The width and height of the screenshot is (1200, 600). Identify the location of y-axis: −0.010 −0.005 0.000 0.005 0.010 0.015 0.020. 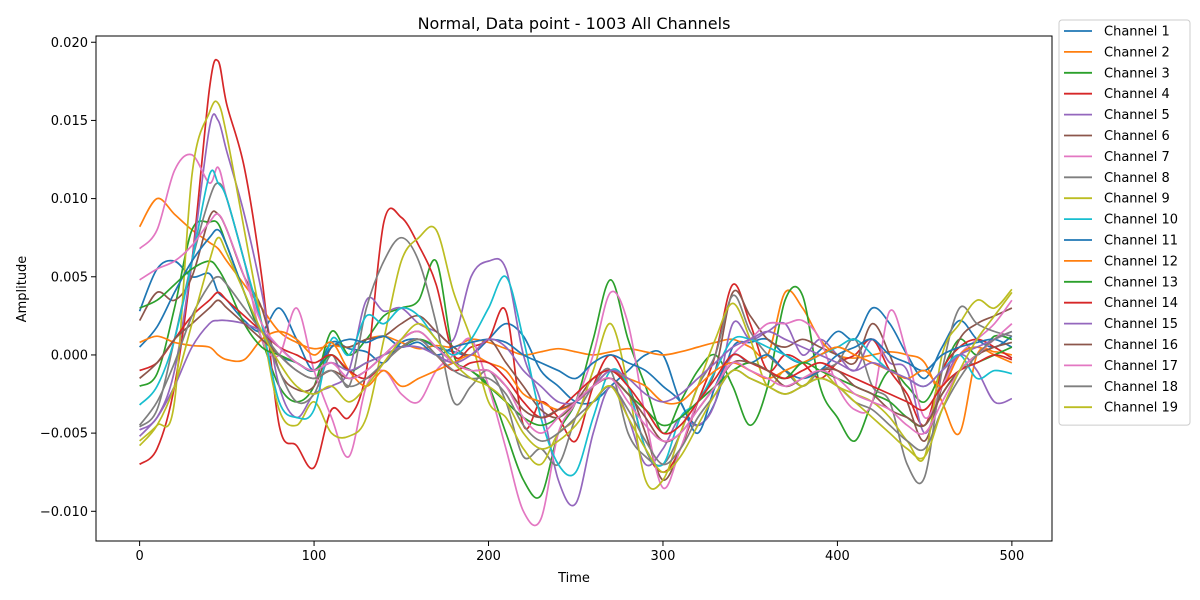
(68, 278).